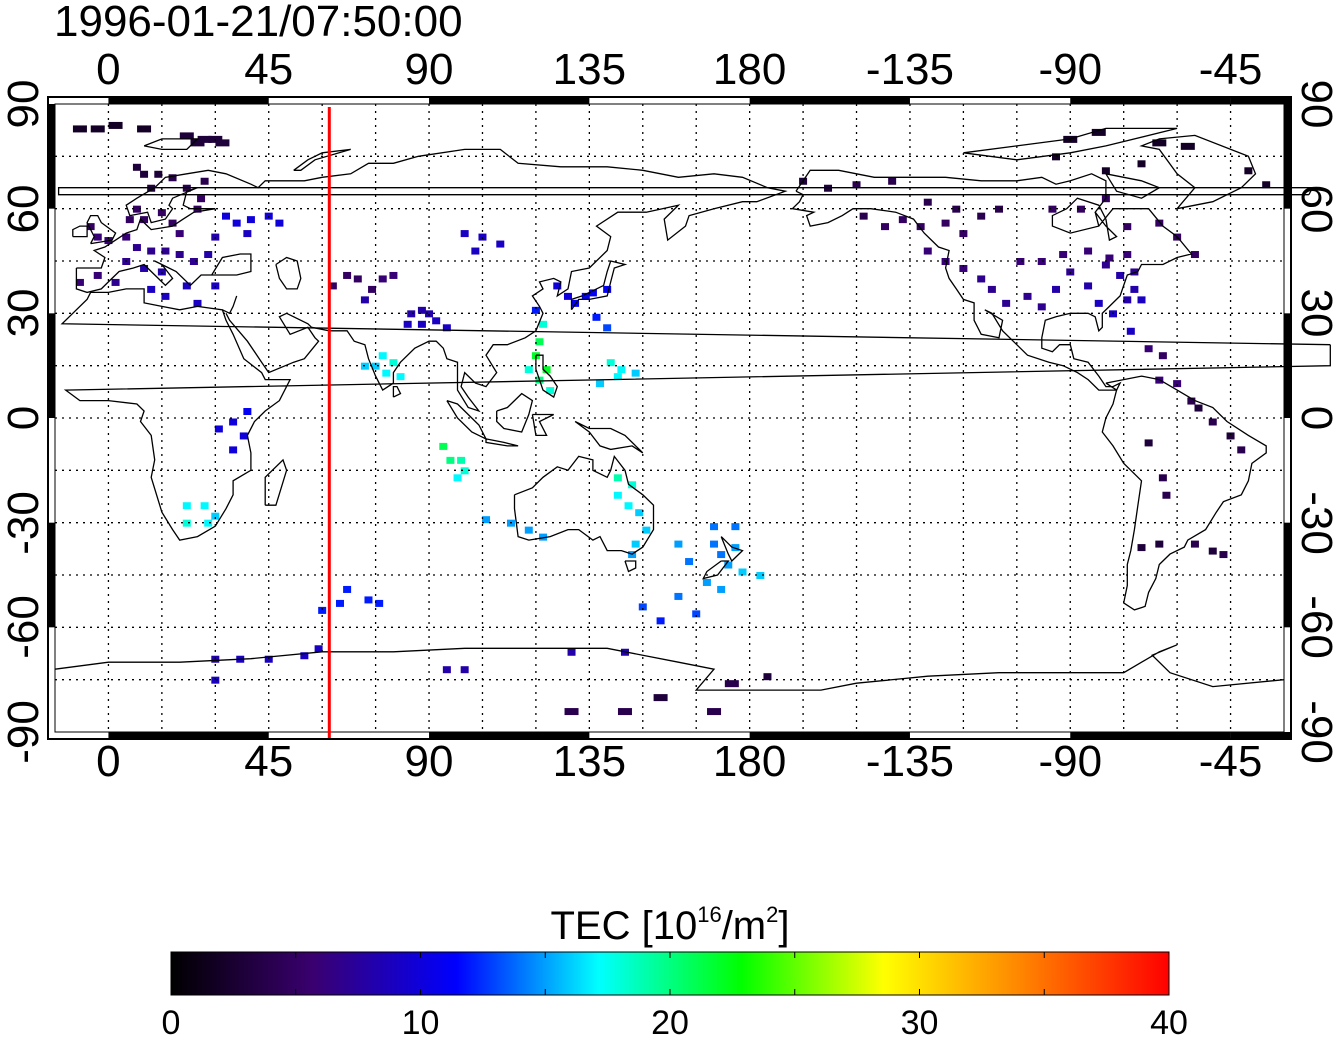 The image size is (1340, 1042). What do you see at coordinates (429, 761) in the screenshot?
I see `bottom-lon-label: 90` at bounding box center [429, 761].